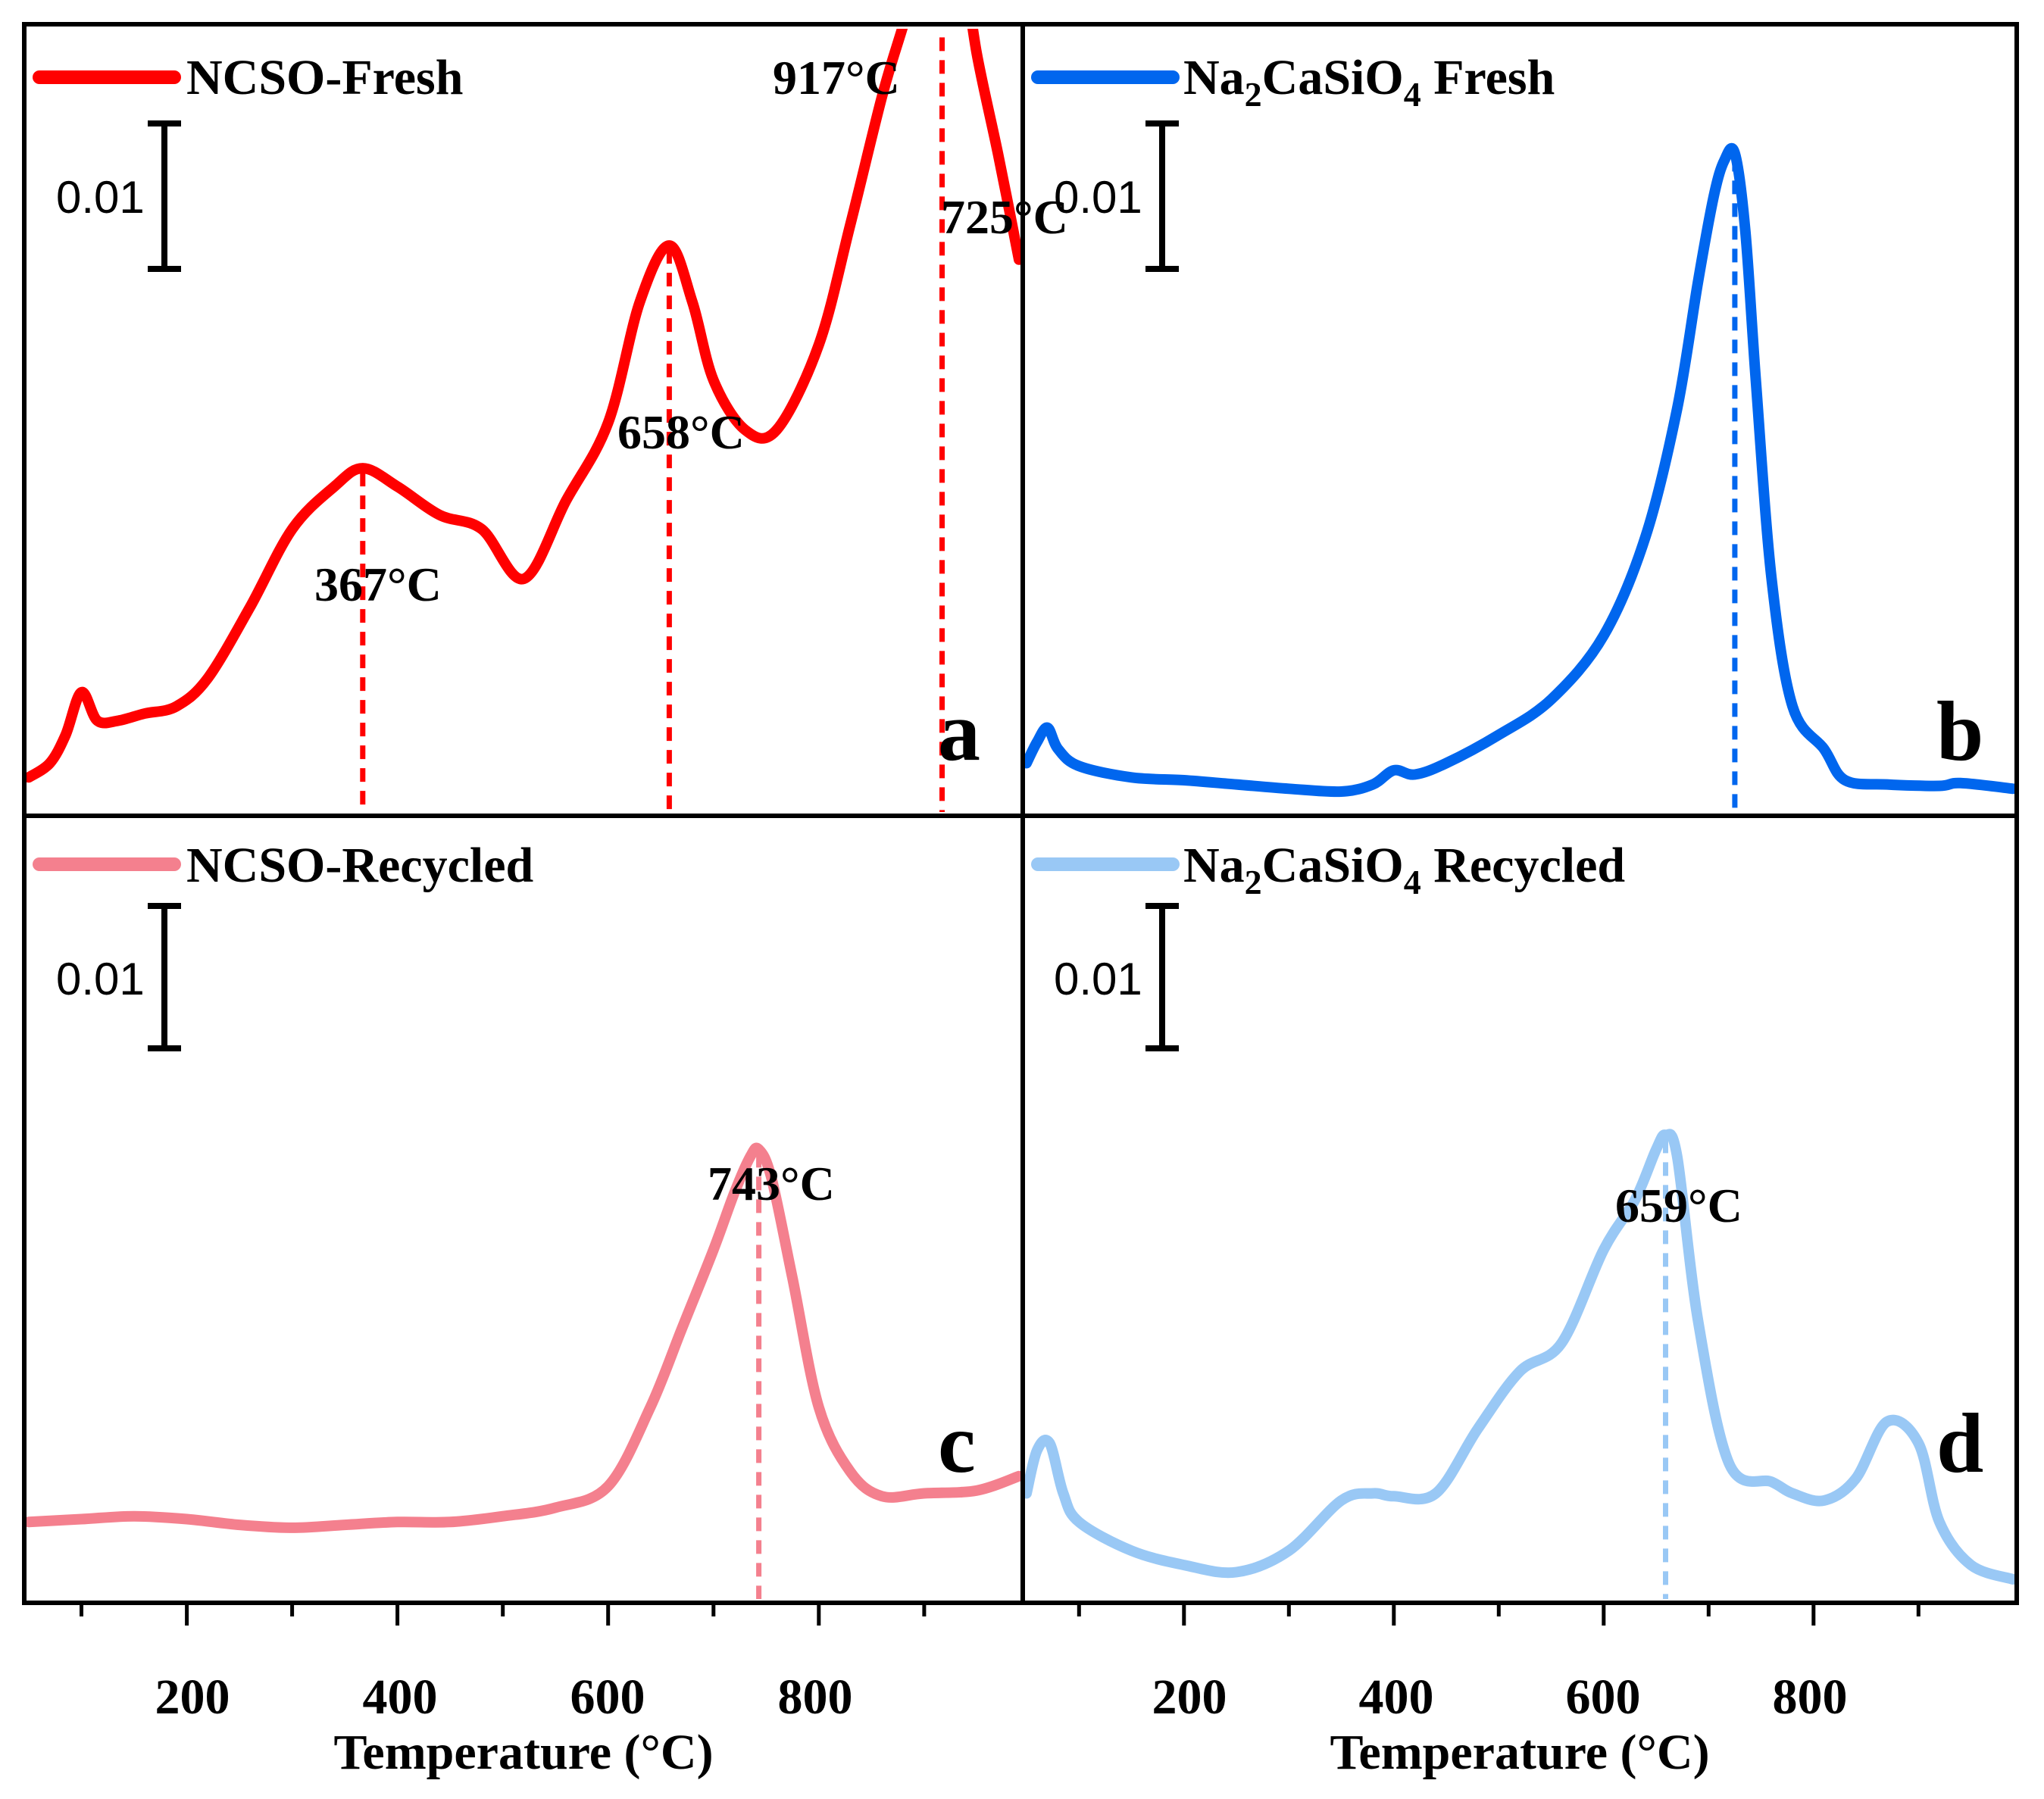  Describe the element at coordinates (164, 196) in the screenshot. I see `panel-a-scale-bar` at that location.